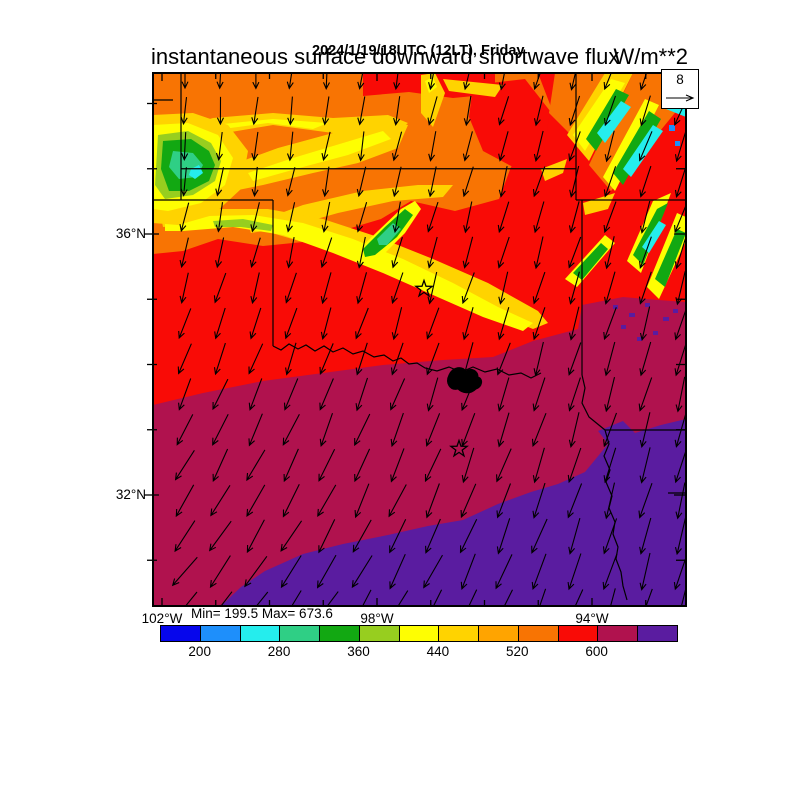 The width and height of the screenshot is (800, 800). What do you see at coordinates (441, 368) in the screenshot?
I see `city-star-markers` at bounding box center [441, 368].